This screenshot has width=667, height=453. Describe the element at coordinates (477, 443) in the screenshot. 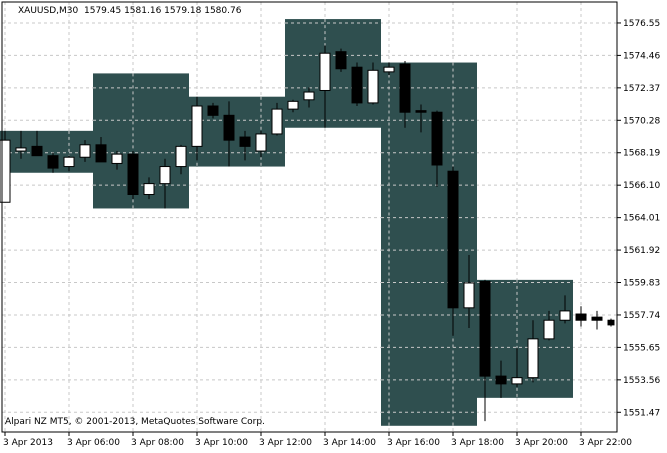

I see `time-tick-label: 3 Apr 18:00` at that location.